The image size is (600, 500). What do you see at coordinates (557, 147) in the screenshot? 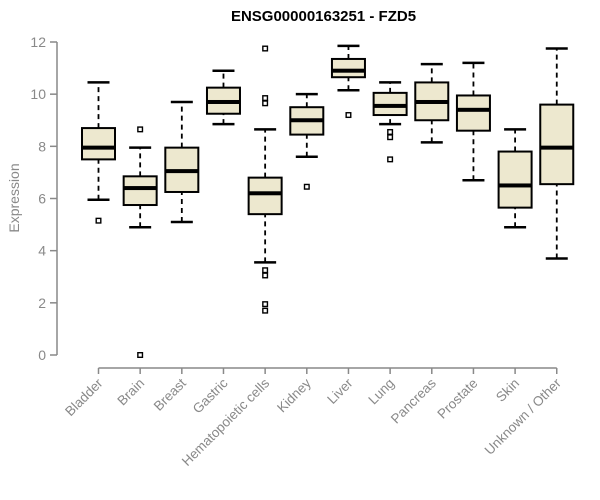
I see `median-unknown-other` at bounding box center [557, 147].